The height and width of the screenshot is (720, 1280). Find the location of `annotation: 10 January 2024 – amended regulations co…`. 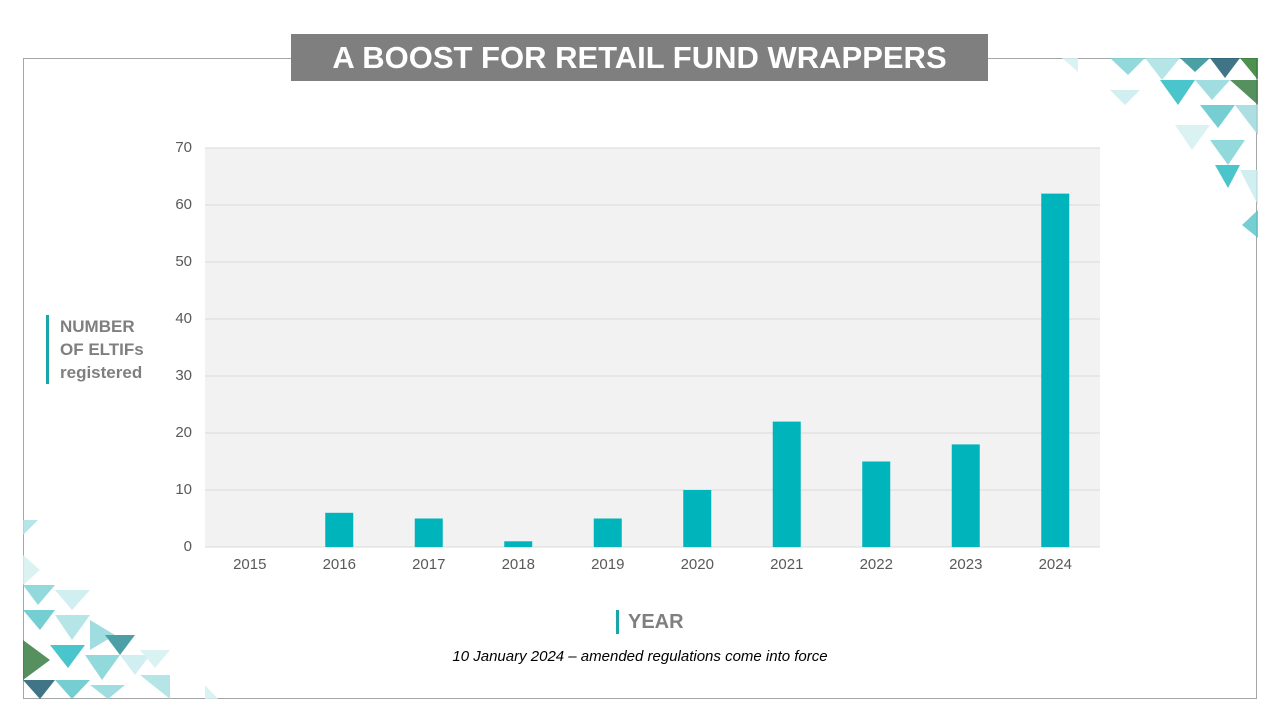

annotation: 10 January 2024 – amended regulations co… is located at coordinates (640, 656).